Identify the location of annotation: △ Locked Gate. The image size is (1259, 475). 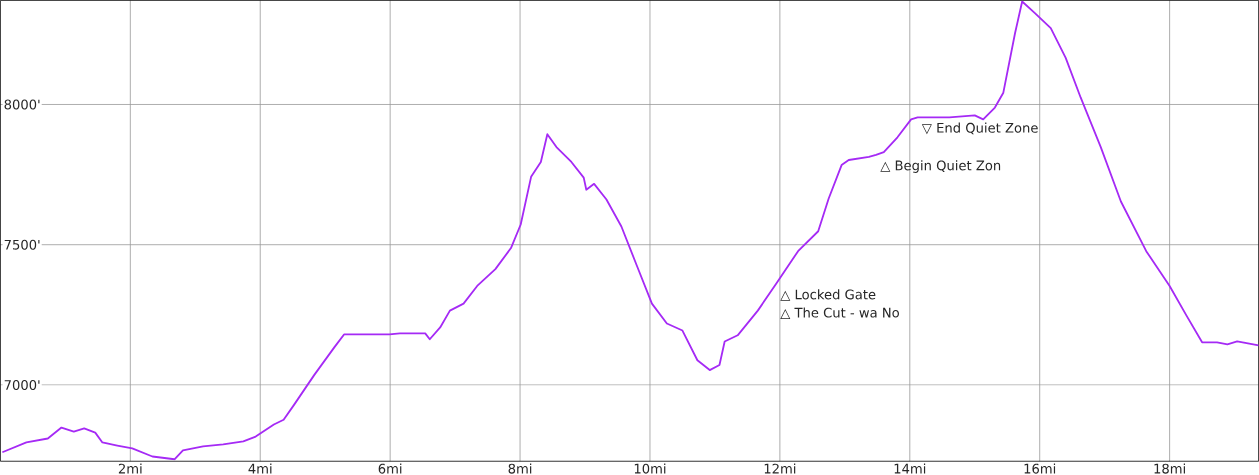
(828, 295).